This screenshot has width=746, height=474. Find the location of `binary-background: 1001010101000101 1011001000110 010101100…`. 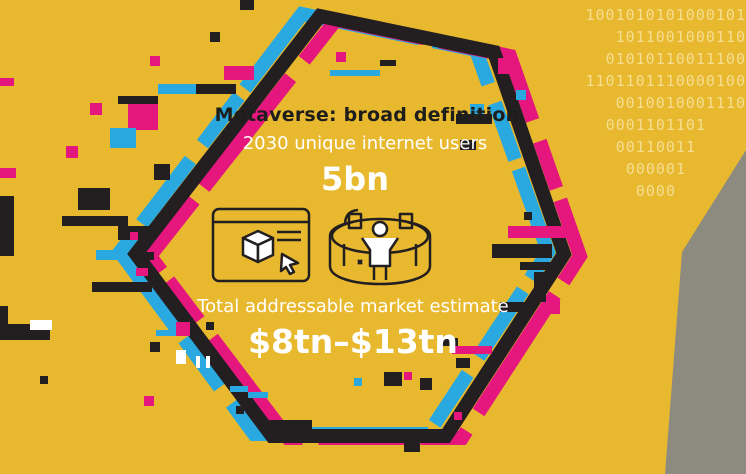

binary-background: 1001010101000101 1011001000110 010101100… is located at coordinates (616, 103).